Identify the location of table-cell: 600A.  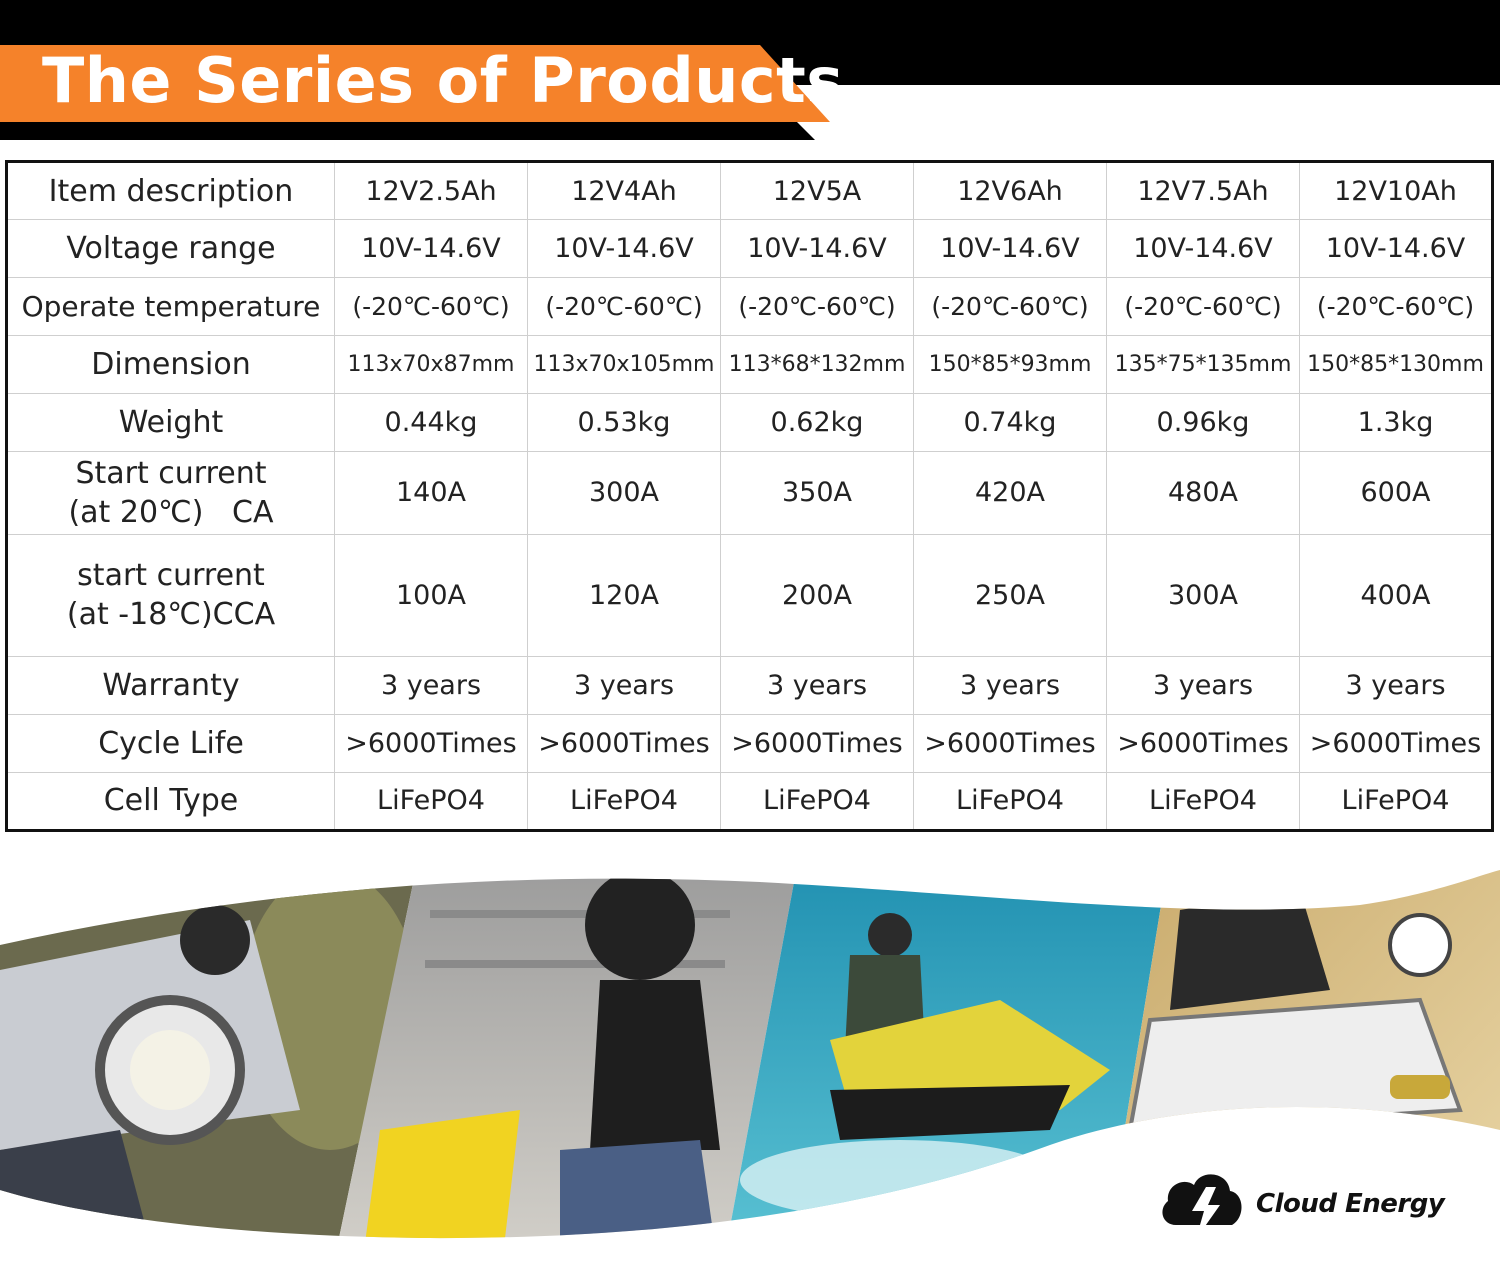
(1396, 493).